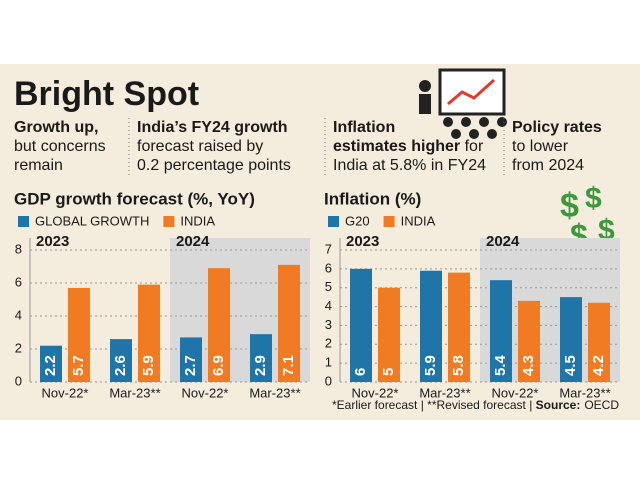  I want to click on legend-label: G20, so click(357, 220).